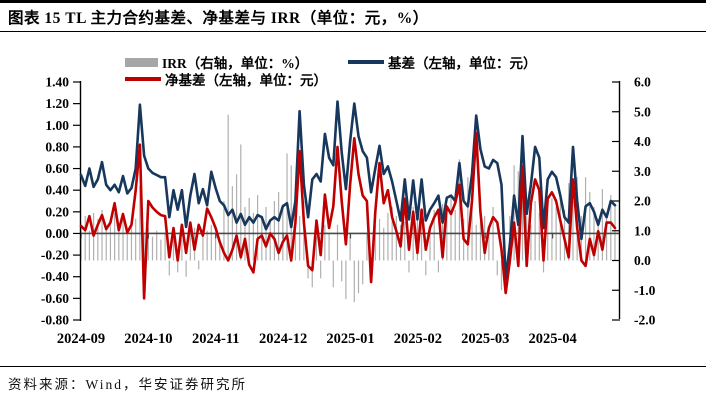  I want to click on top-border, so click(353, 1).